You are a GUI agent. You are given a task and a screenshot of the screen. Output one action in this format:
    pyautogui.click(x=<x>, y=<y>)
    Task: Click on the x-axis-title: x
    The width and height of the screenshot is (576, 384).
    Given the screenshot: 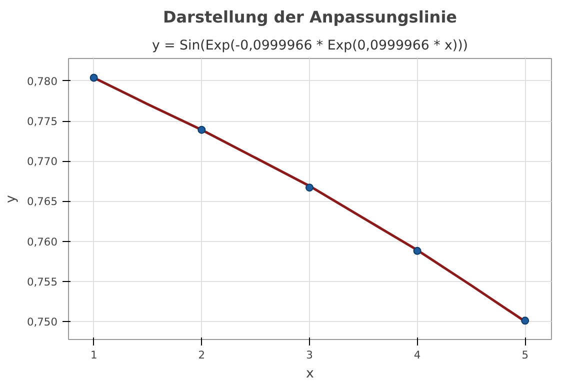 What is the action you would take?
    pyautogui.click(x=310, y=374)
    